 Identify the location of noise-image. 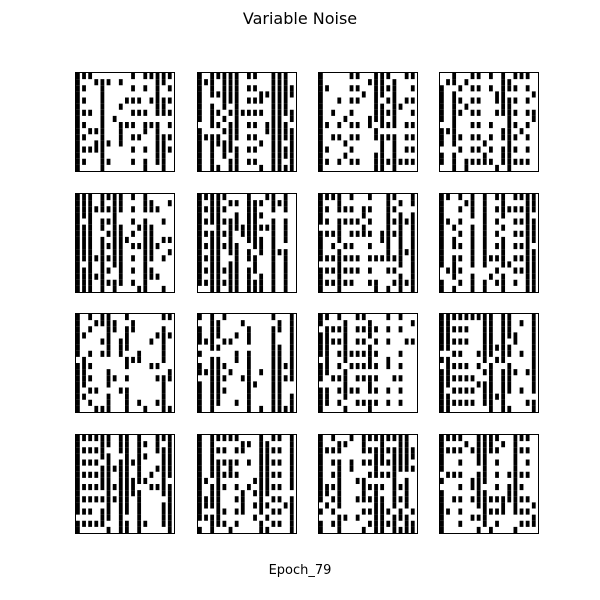
(367, 122).